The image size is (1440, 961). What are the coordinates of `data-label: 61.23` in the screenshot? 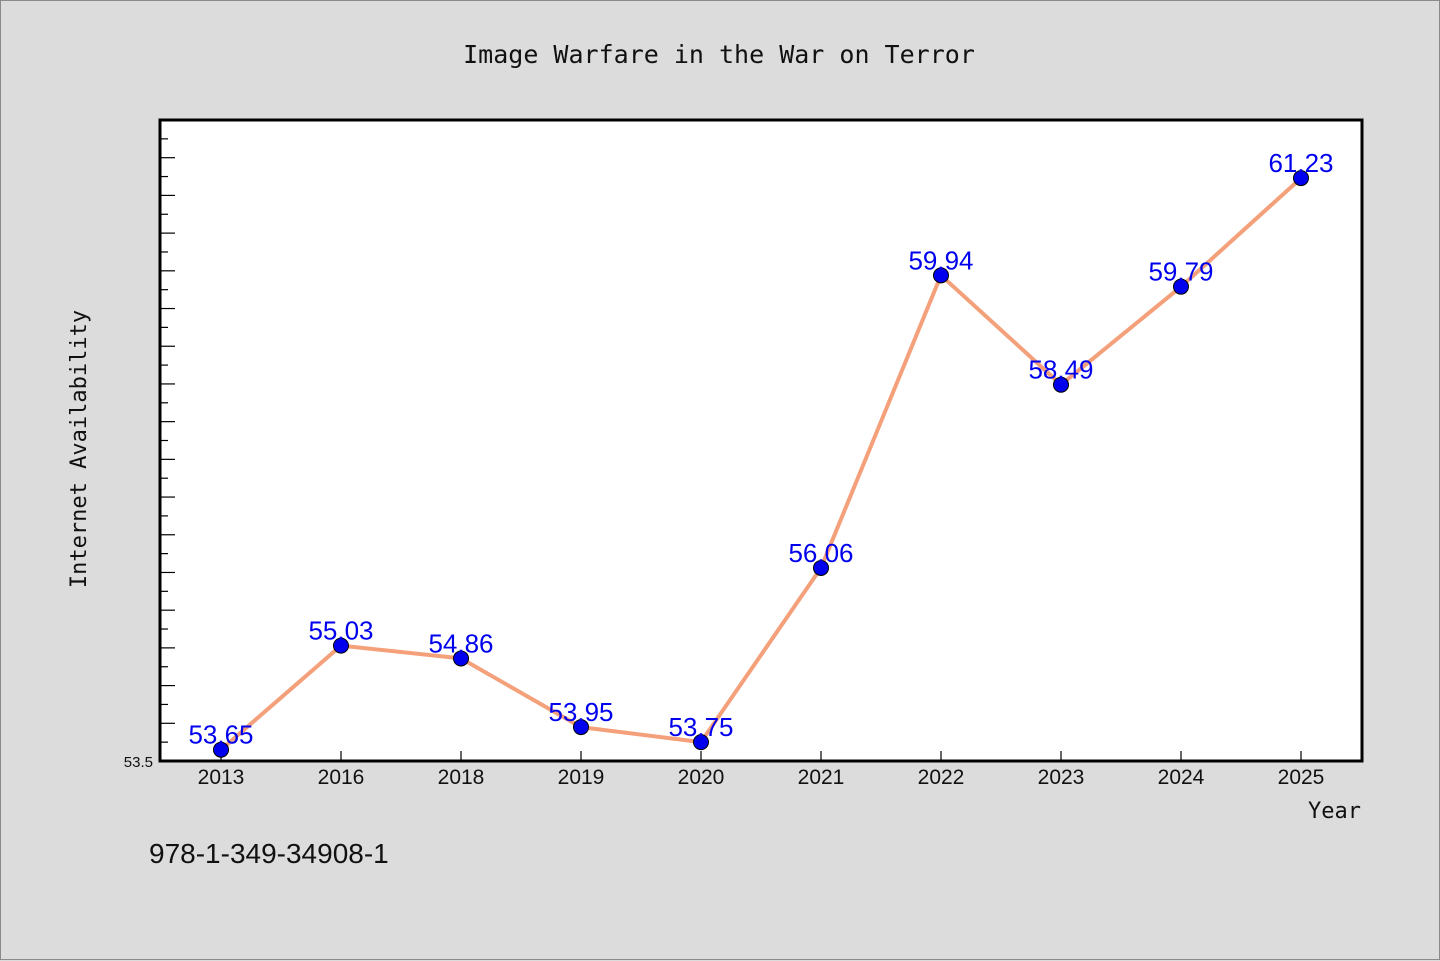 It's located at (1300, 163).